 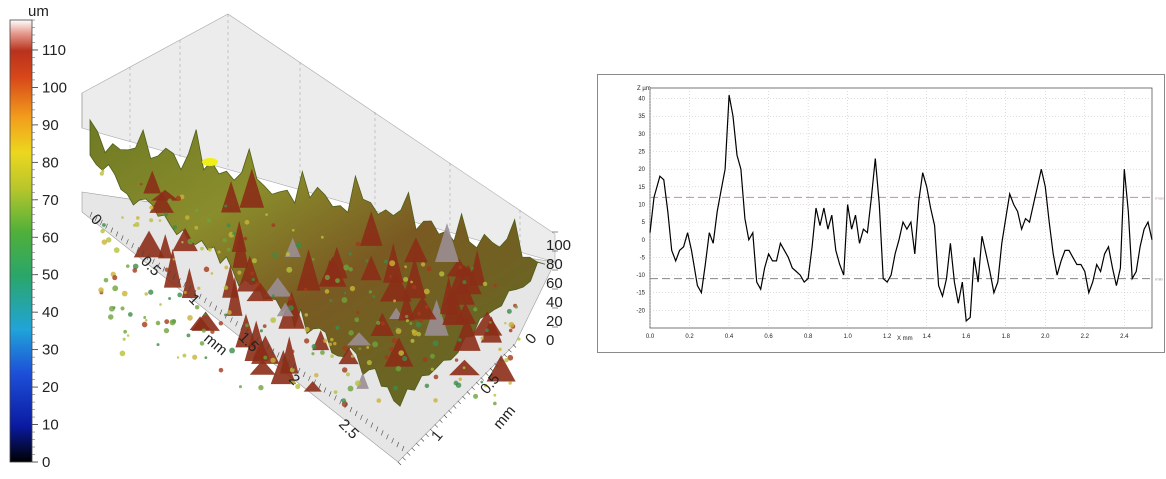 I want to click on x-tick-label: 1.4, so click(x=927, y=337).